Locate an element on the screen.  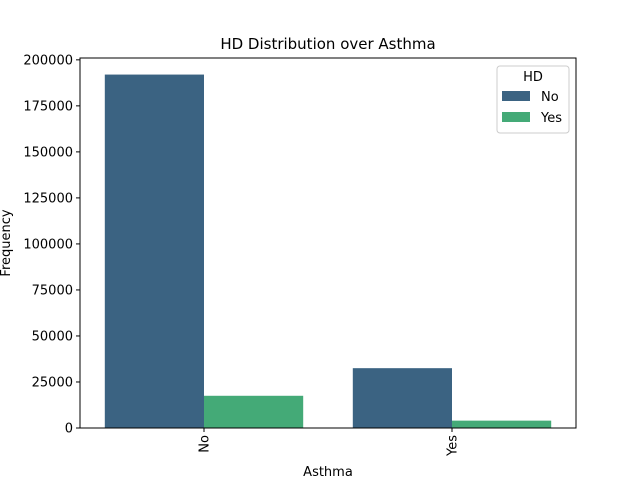
x-tick-label-yes: Yes is located at coordinates (453, 446).